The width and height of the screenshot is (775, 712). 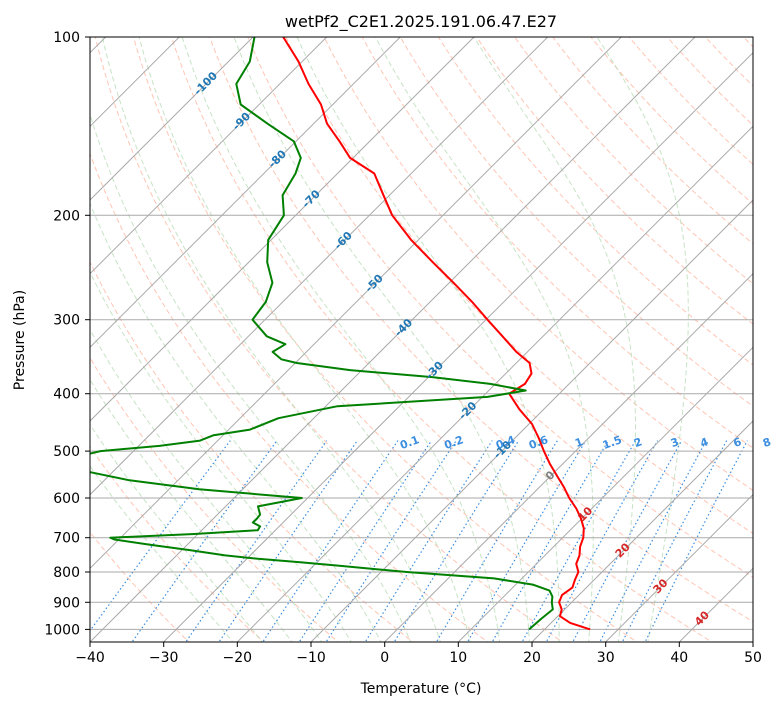 I want to click on mixing-ratio-label: 1, so click(x=579, y=442).